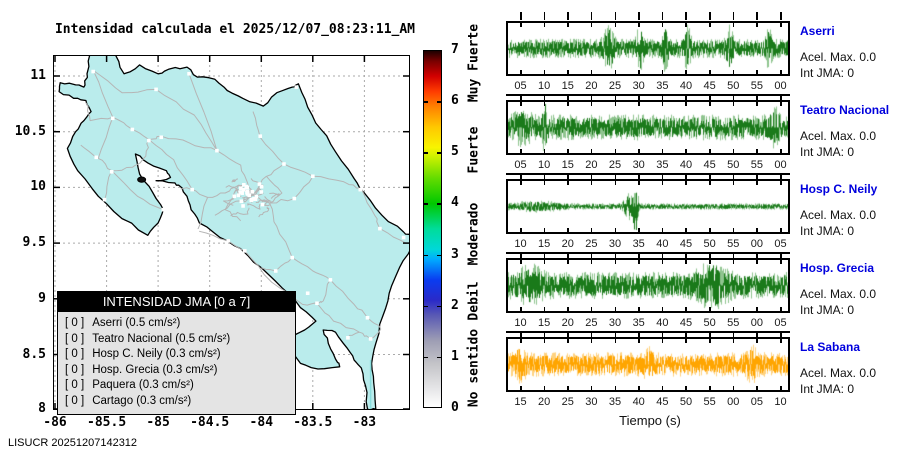 Image resolution: width=910 pixels, height=460 pixels. Describe the element at coordinates (156, 354) in the screenshot. I see `legend-entry-station: Hosp C. Neily (0.3 cm/s²)` at that location.